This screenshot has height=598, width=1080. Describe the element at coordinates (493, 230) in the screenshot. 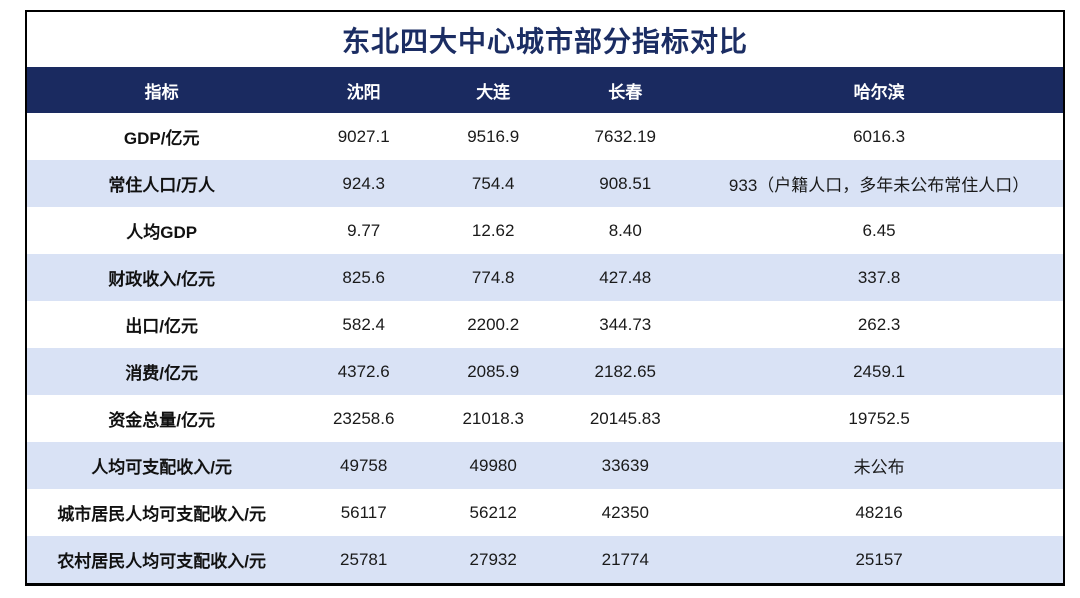

I see `cell-value: 12.62` at that location.